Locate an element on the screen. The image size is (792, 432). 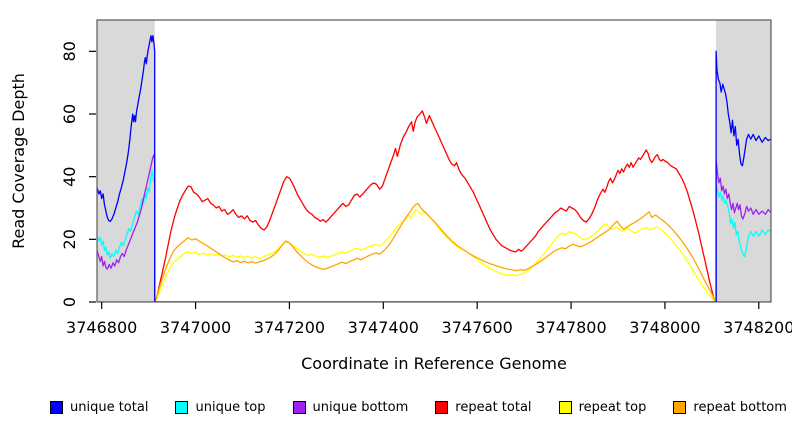
legend-label: unique total is located at coordinates (109, 407).